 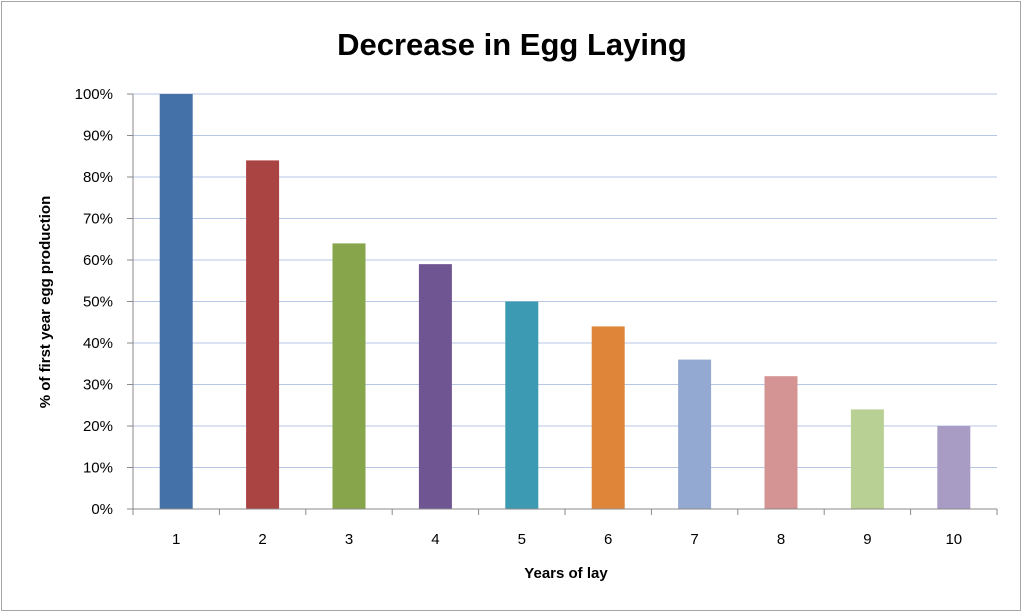 I want to click on x-tick-label: 6, so click(x=608, y=539).